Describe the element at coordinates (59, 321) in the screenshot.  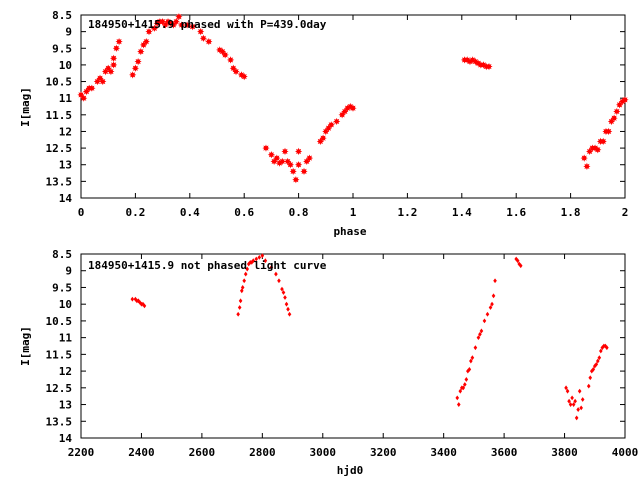
I see `y-tick-label: 10.5` at that location.